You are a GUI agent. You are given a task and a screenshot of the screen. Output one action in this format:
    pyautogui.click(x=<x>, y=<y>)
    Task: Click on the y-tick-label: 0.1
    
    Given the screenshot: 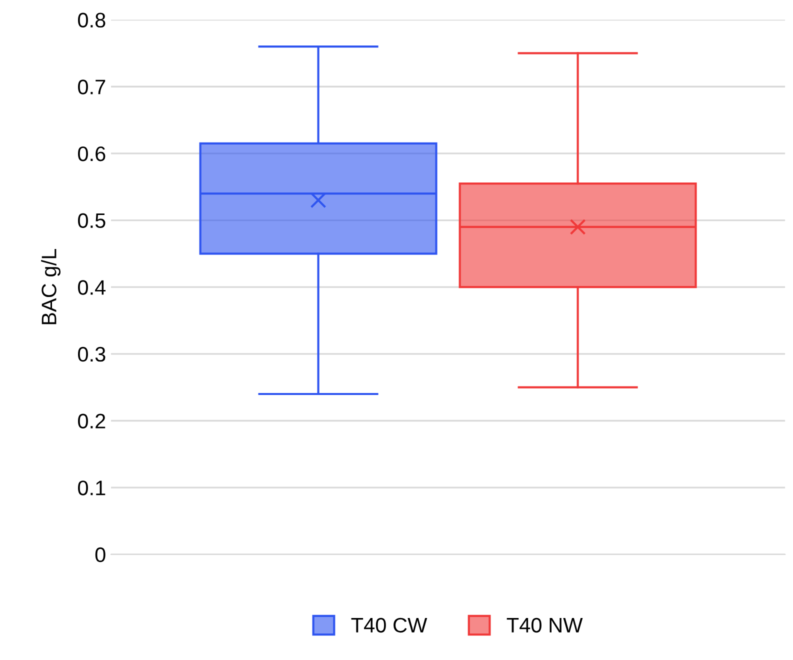 What is the action you would take?
    pyautogui.click(x=92, y=488)
    